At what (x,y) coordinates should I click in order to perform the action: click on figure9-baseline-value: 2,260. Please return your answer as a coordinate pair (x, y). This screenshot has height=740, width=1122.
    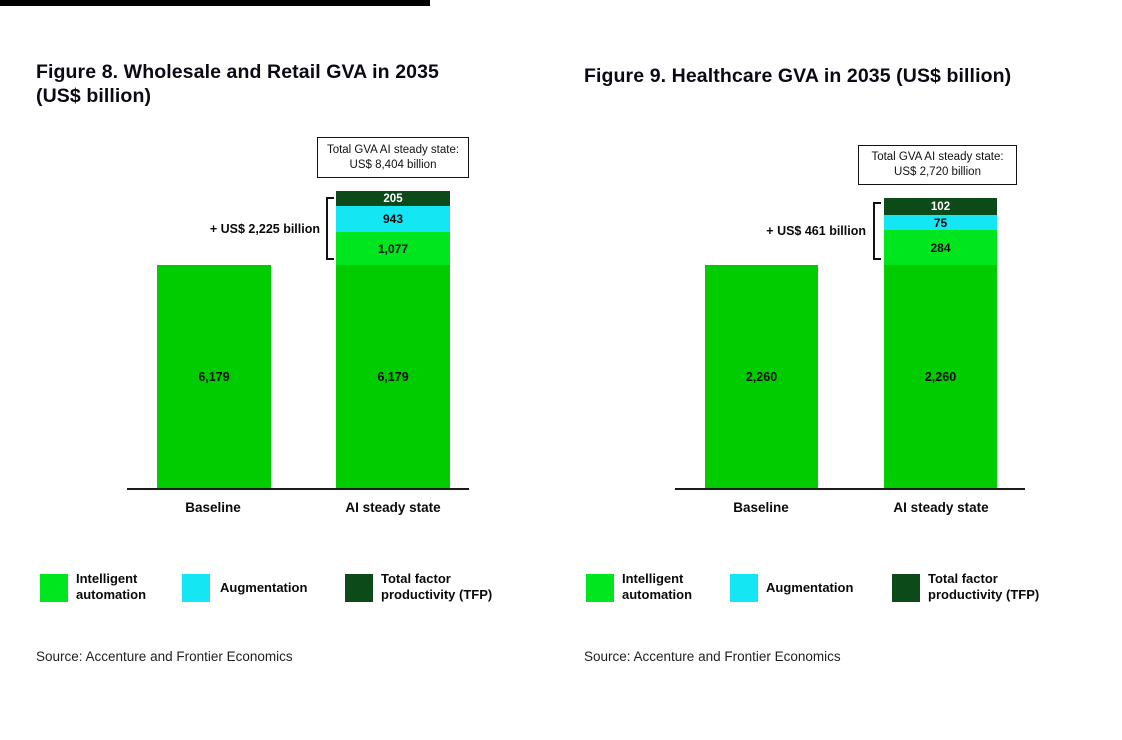
    Looking at the image, I should click on (761, 376).